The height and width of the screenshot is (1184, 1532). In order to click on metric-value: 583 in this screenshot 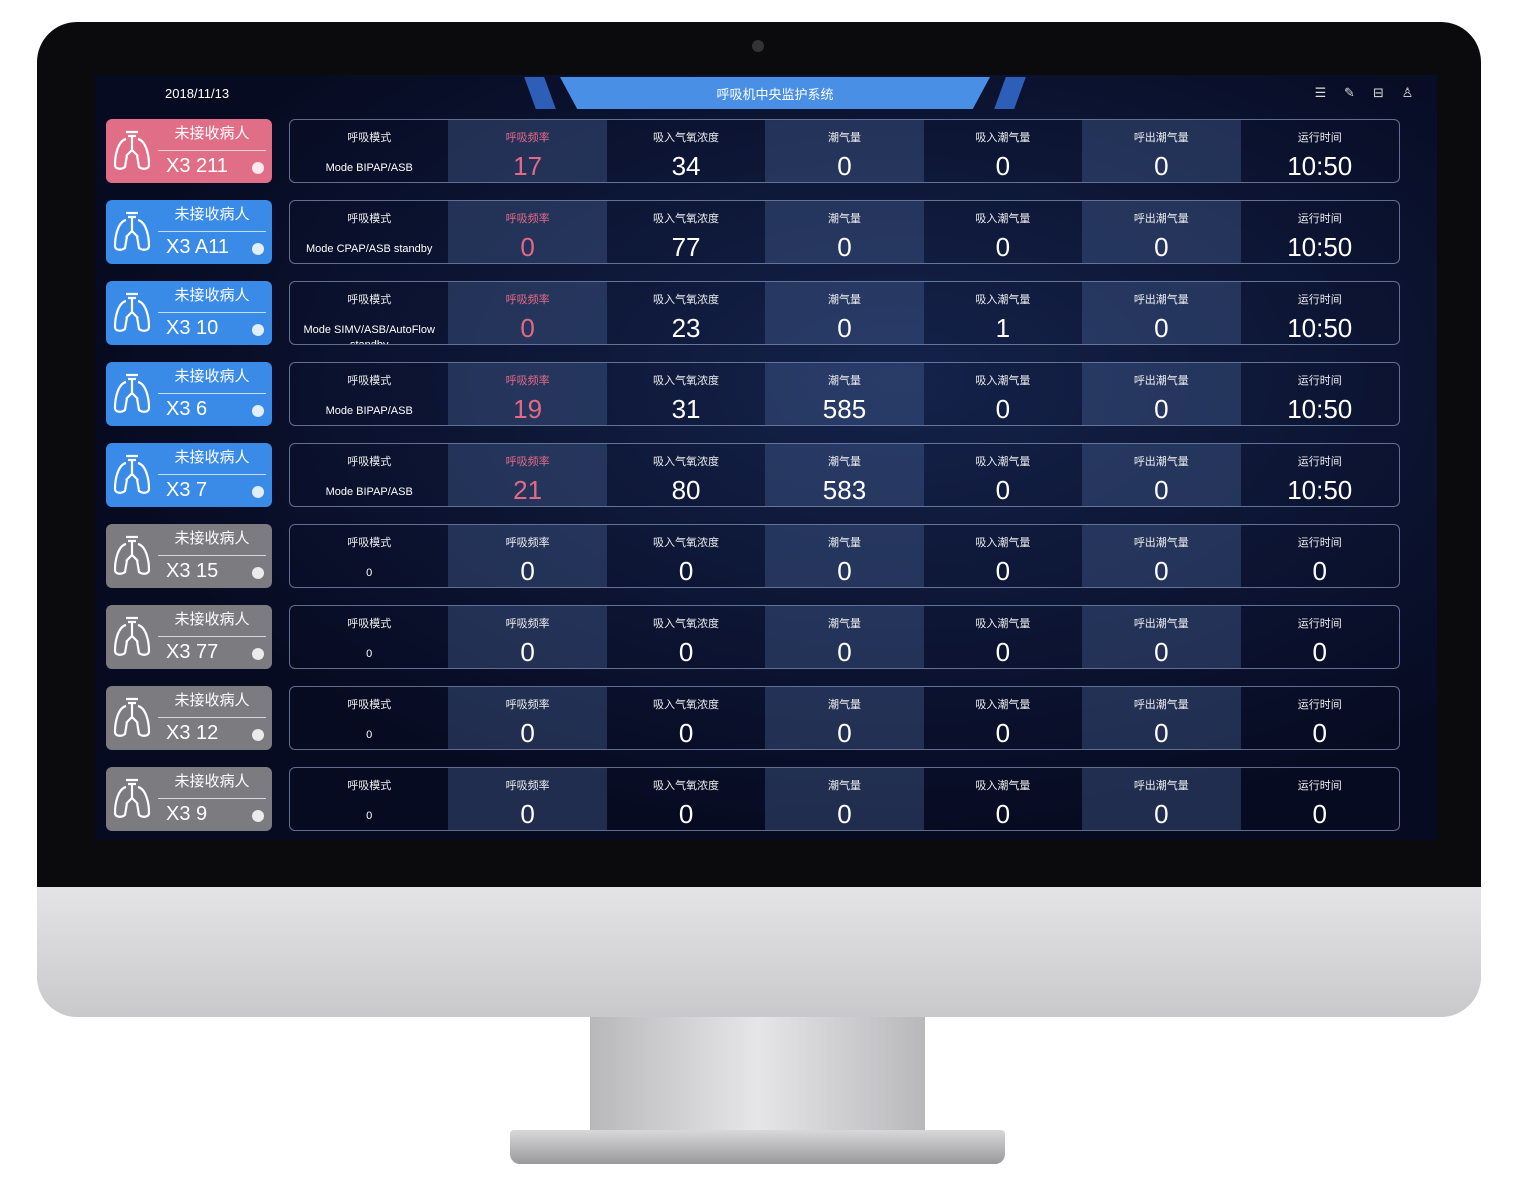, I will do `click(844, 490)`.